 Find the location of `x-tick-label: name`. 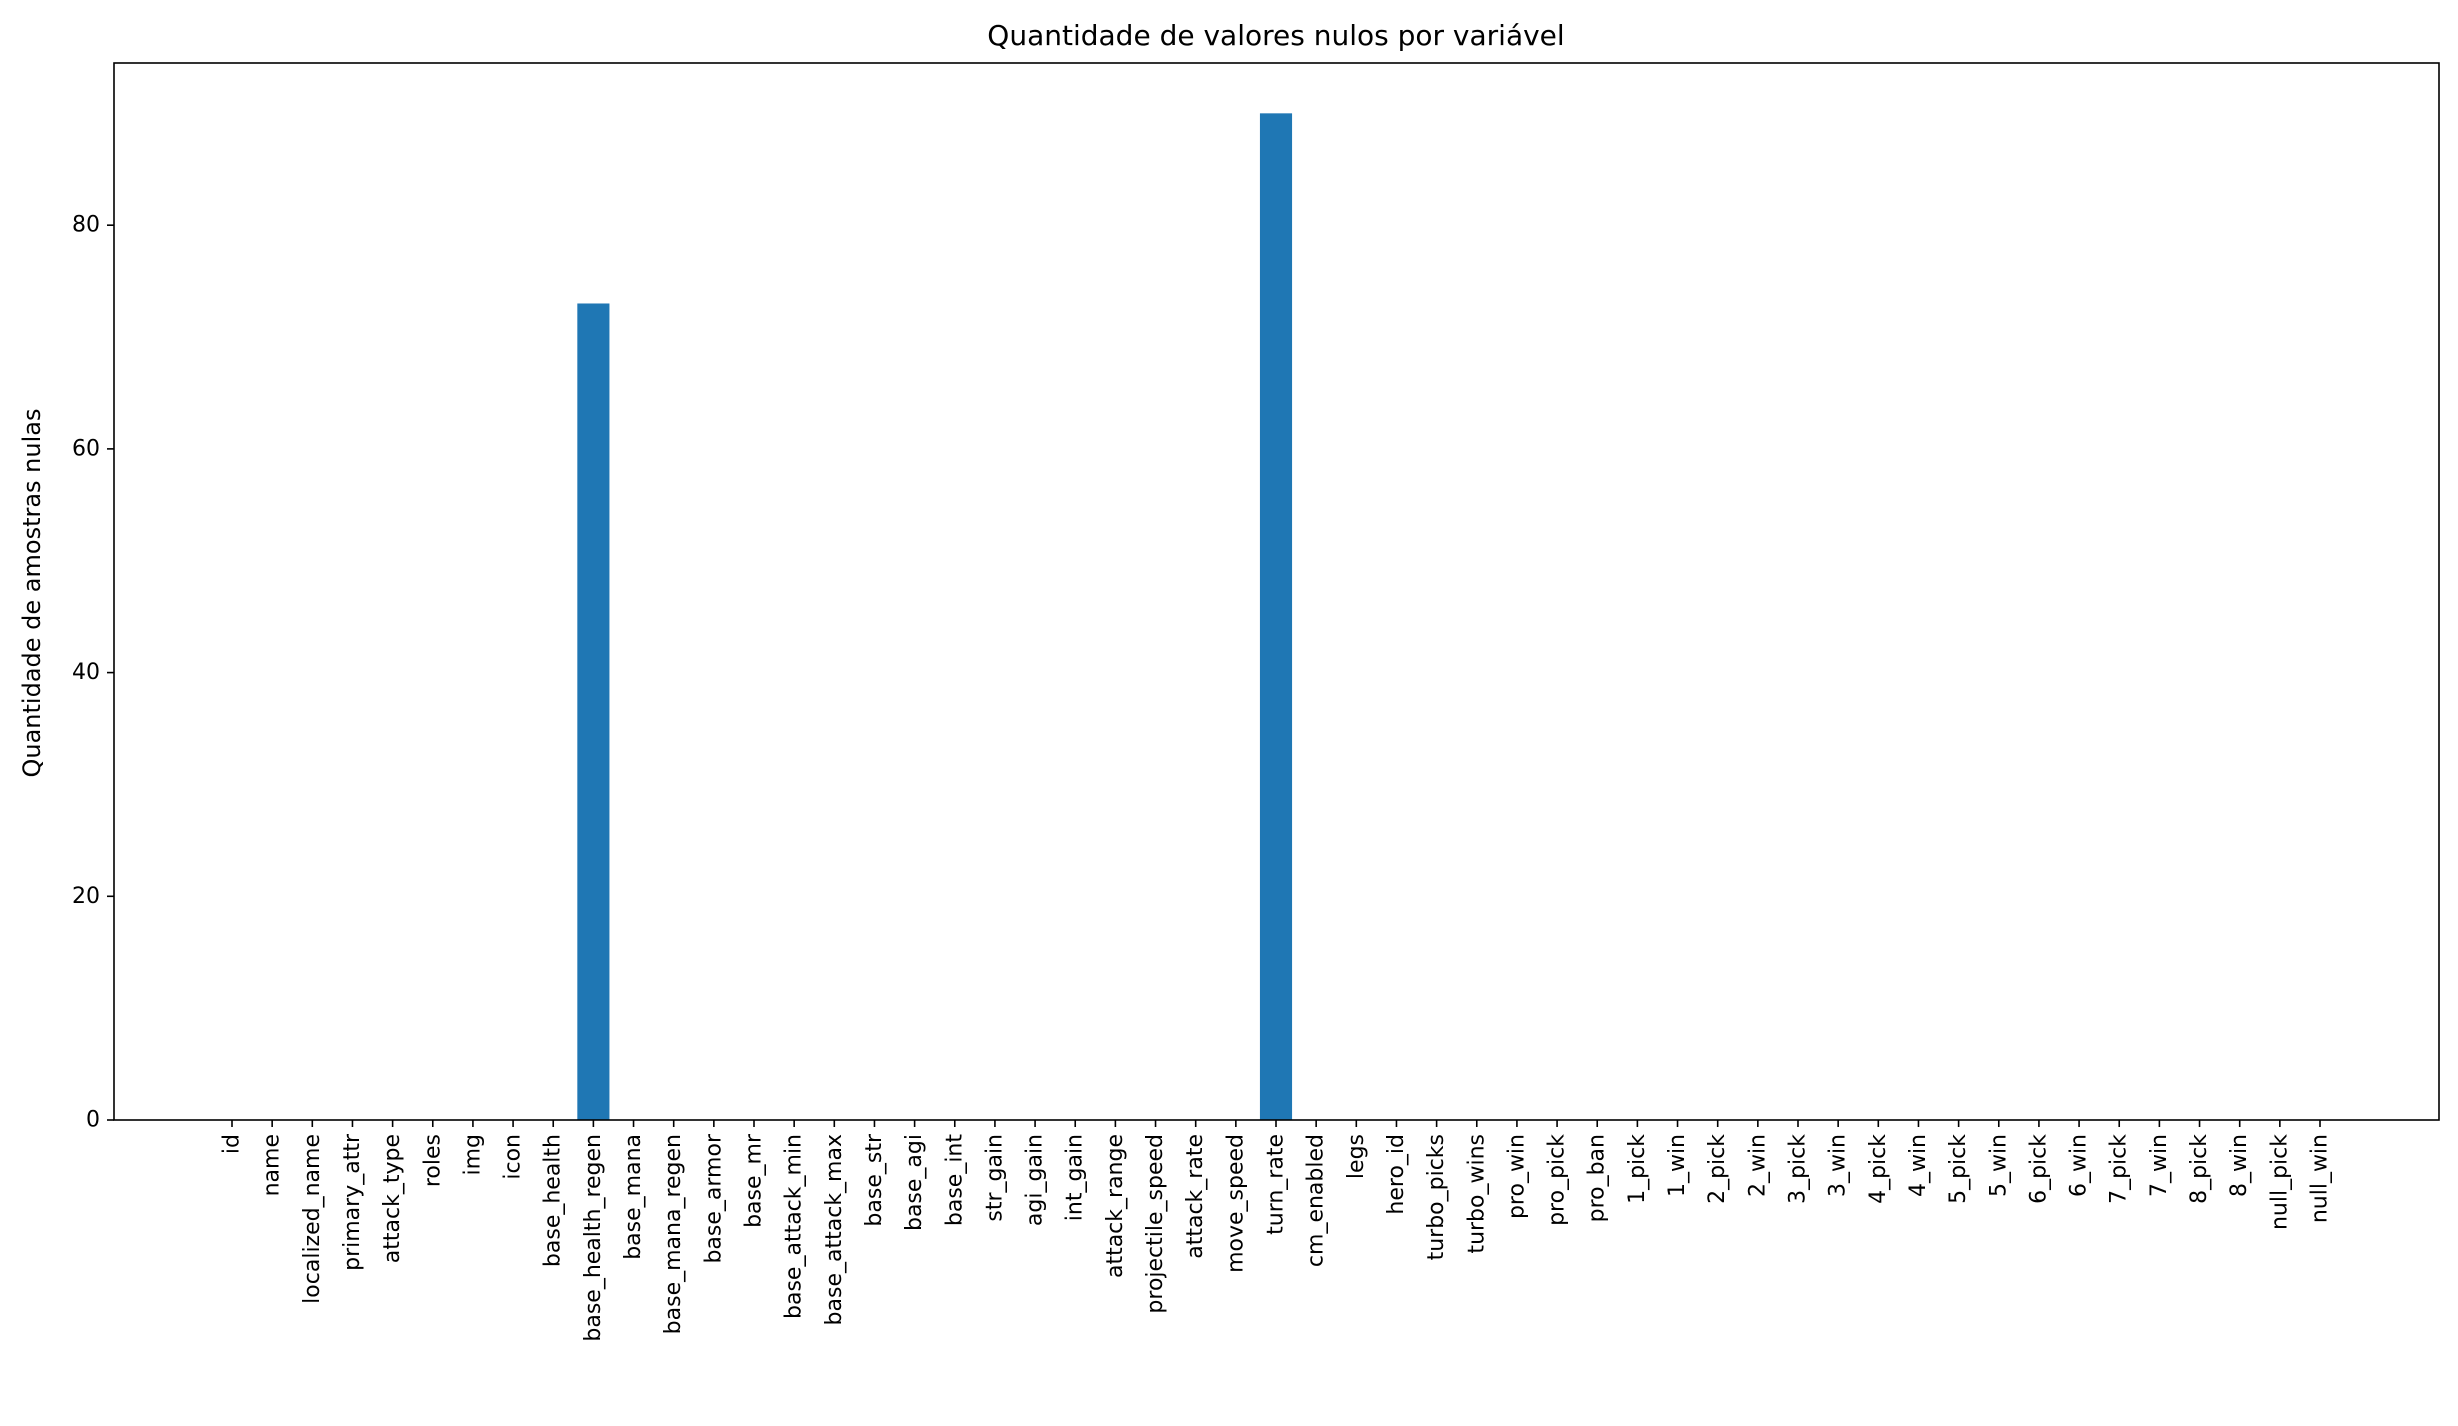

x-tick-label: name is located at coordinates (272, 1165).